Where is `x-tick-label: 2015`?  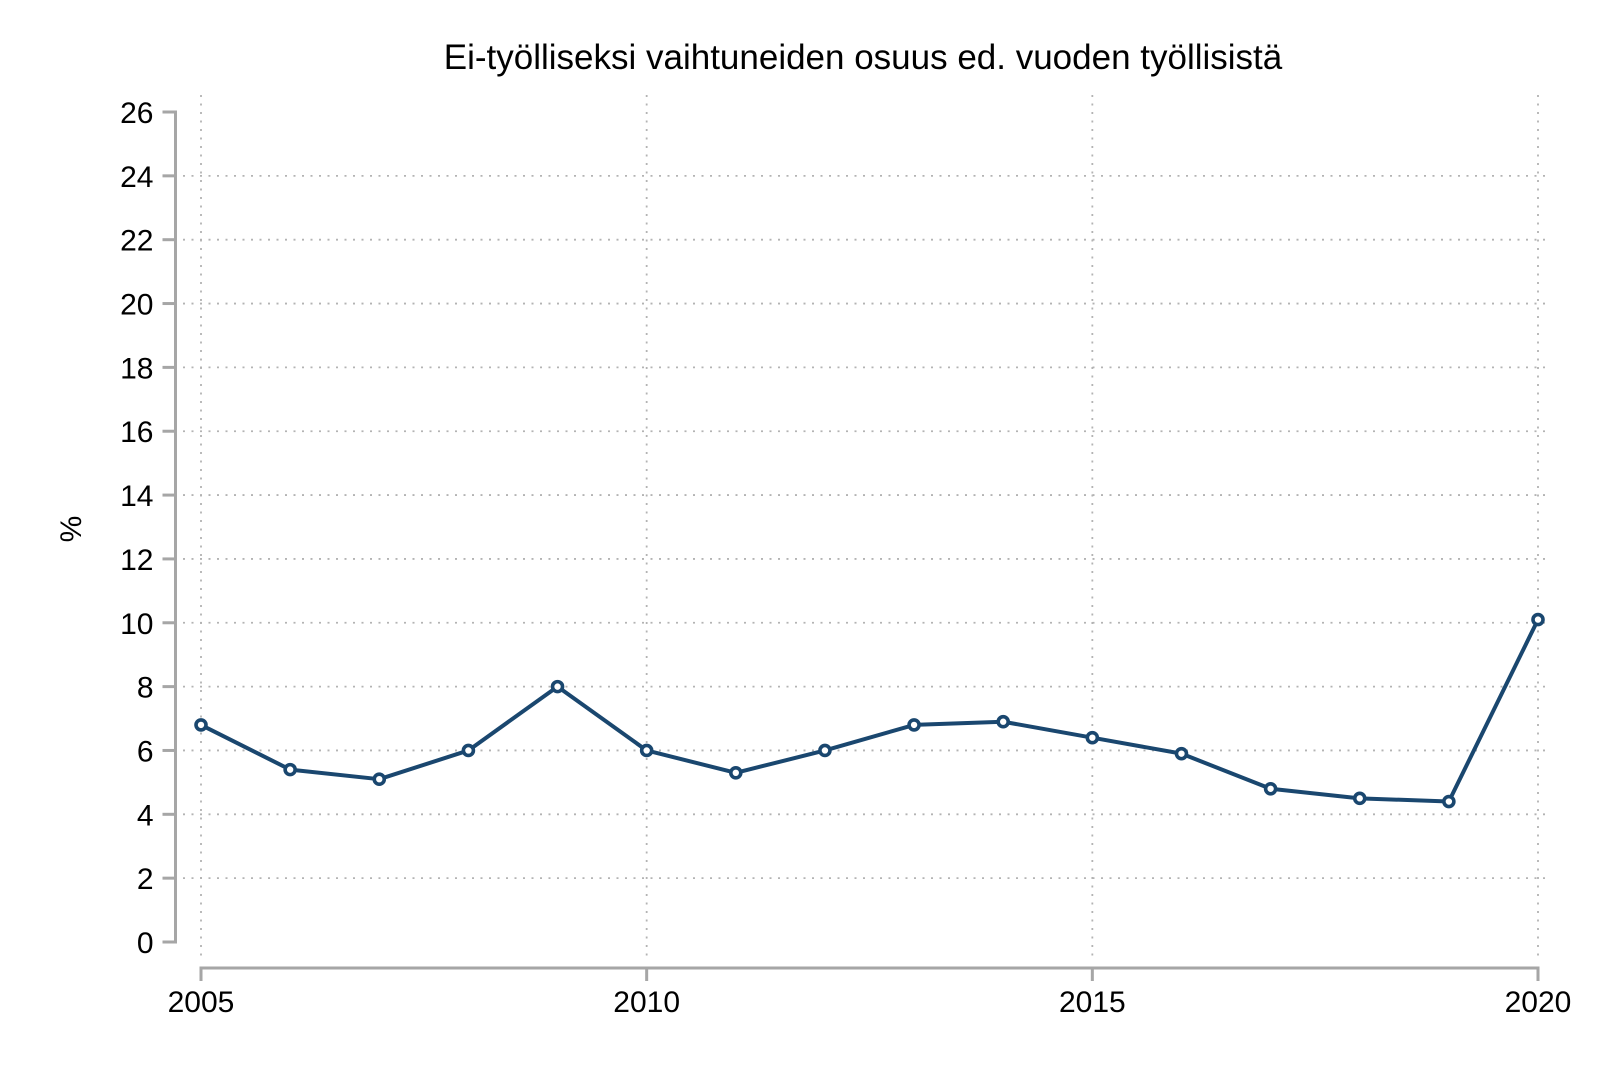 x-tick-label: 2015 is located at coordinates (1092, 1002).